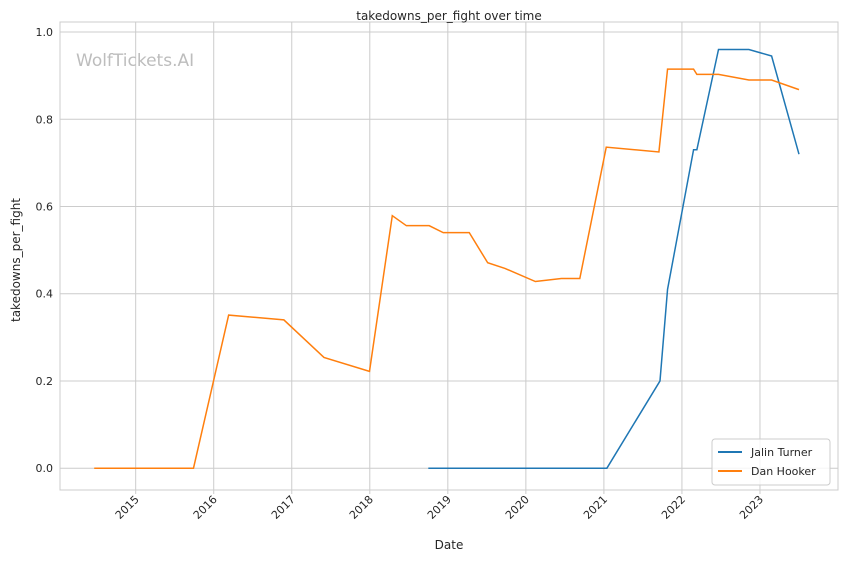 The height and width of the screenshot is (561, 844). I want to click on x-tick-label: 2018, so click(361, 507).